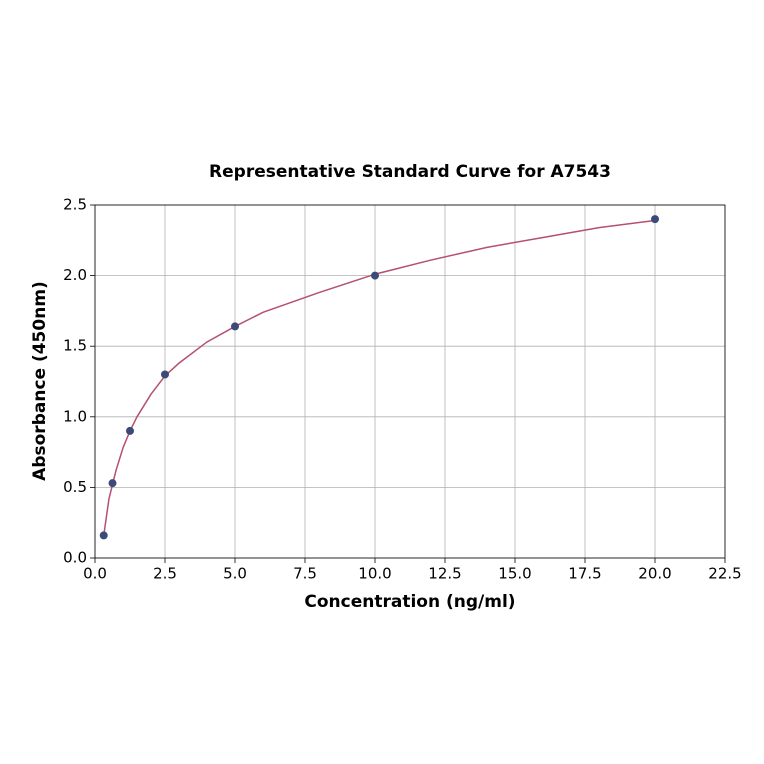 This screenshot has height=764, width=764. What do you see at coordinates (75, 558) in the screenshot?
I see `y-tick-label: 0.0` at bounding box center [75, 558].